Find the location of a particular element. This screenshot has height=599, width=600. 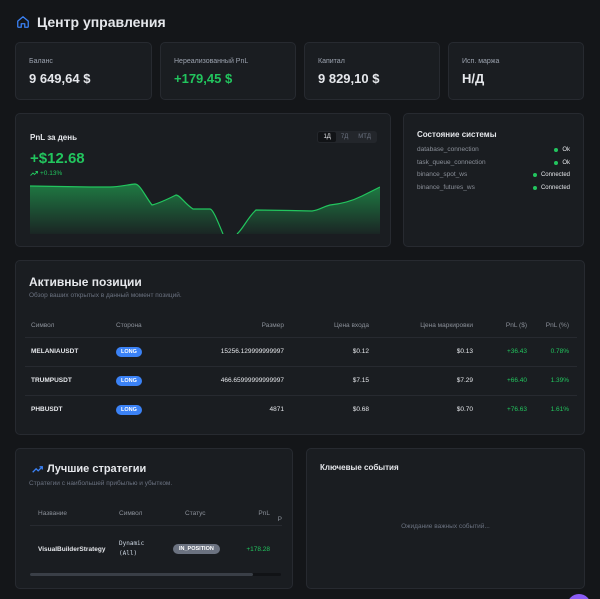

range-1d: 1Д is located at coordinates (327, 137).